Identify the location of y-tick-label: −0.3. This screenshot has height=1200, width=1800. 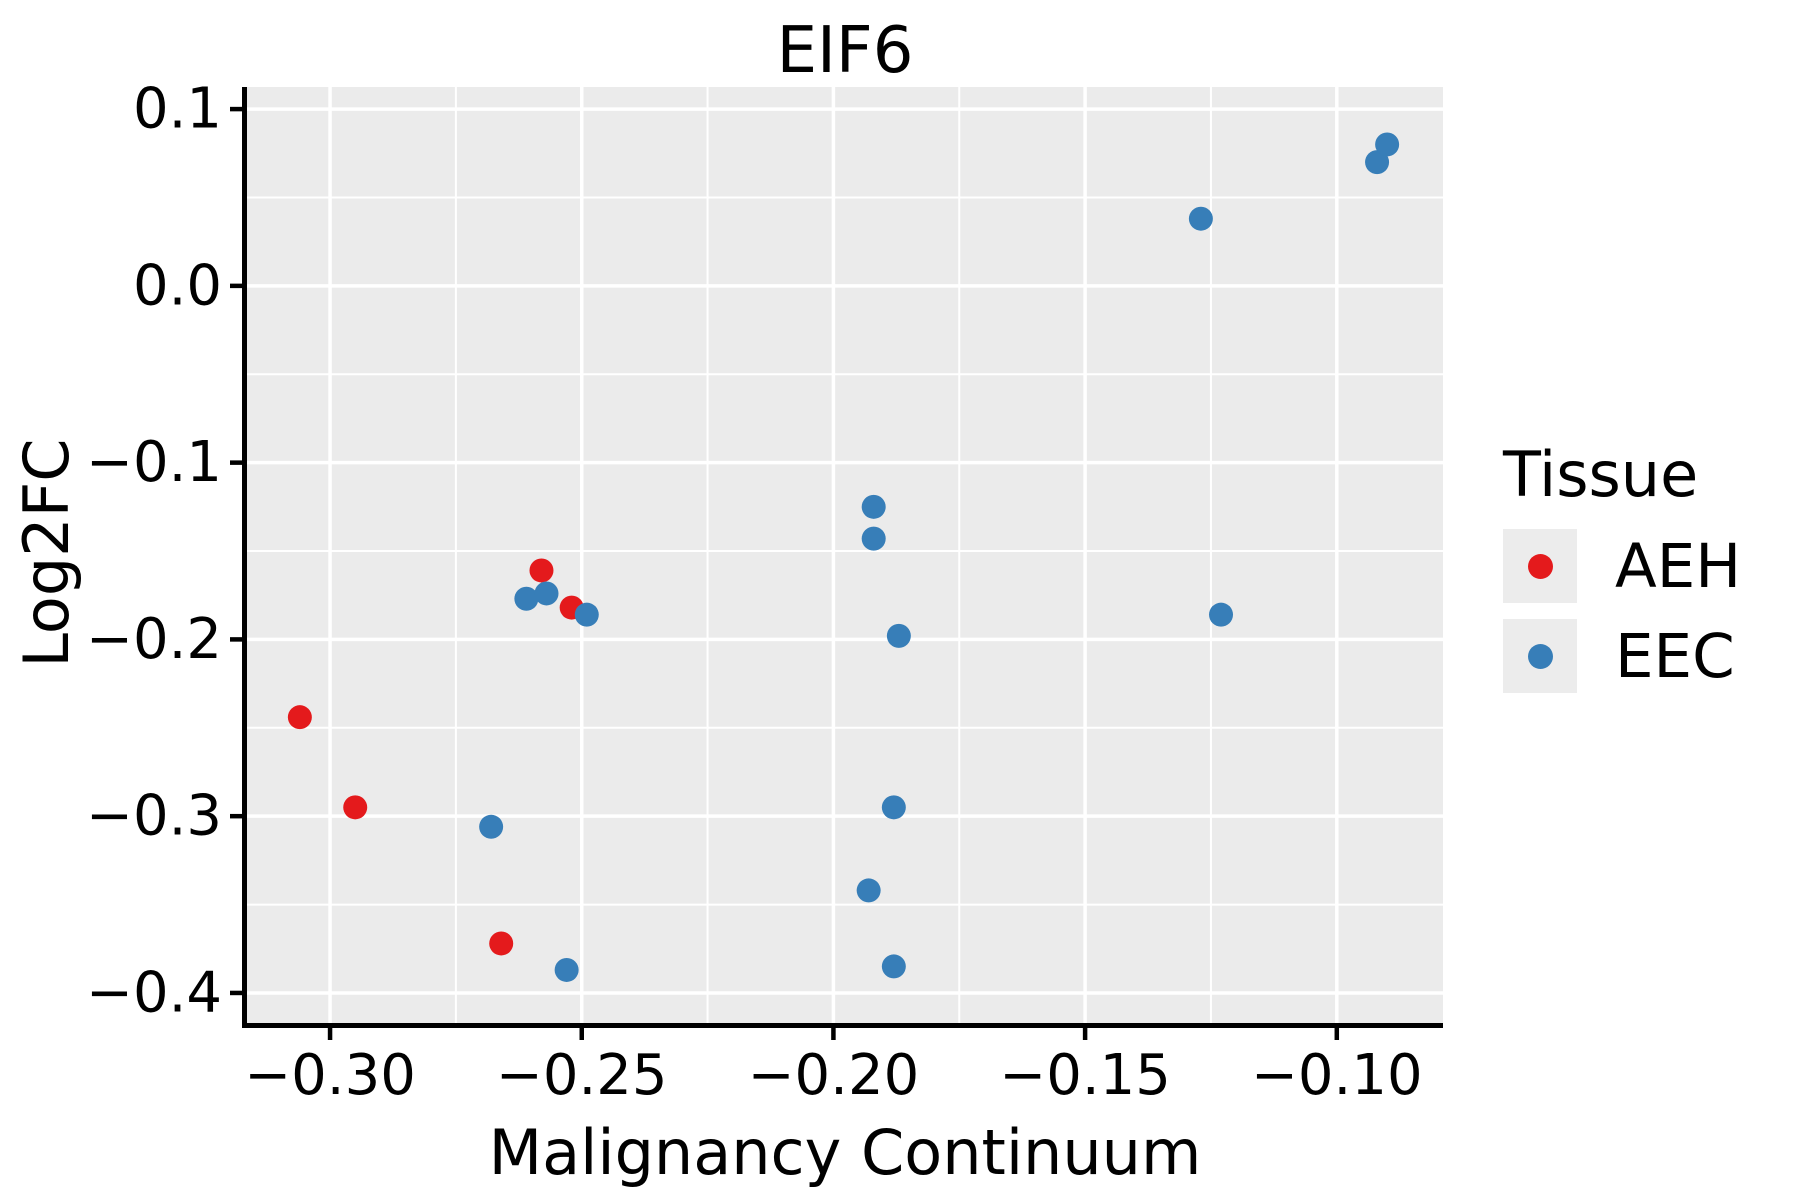
(154, 816).